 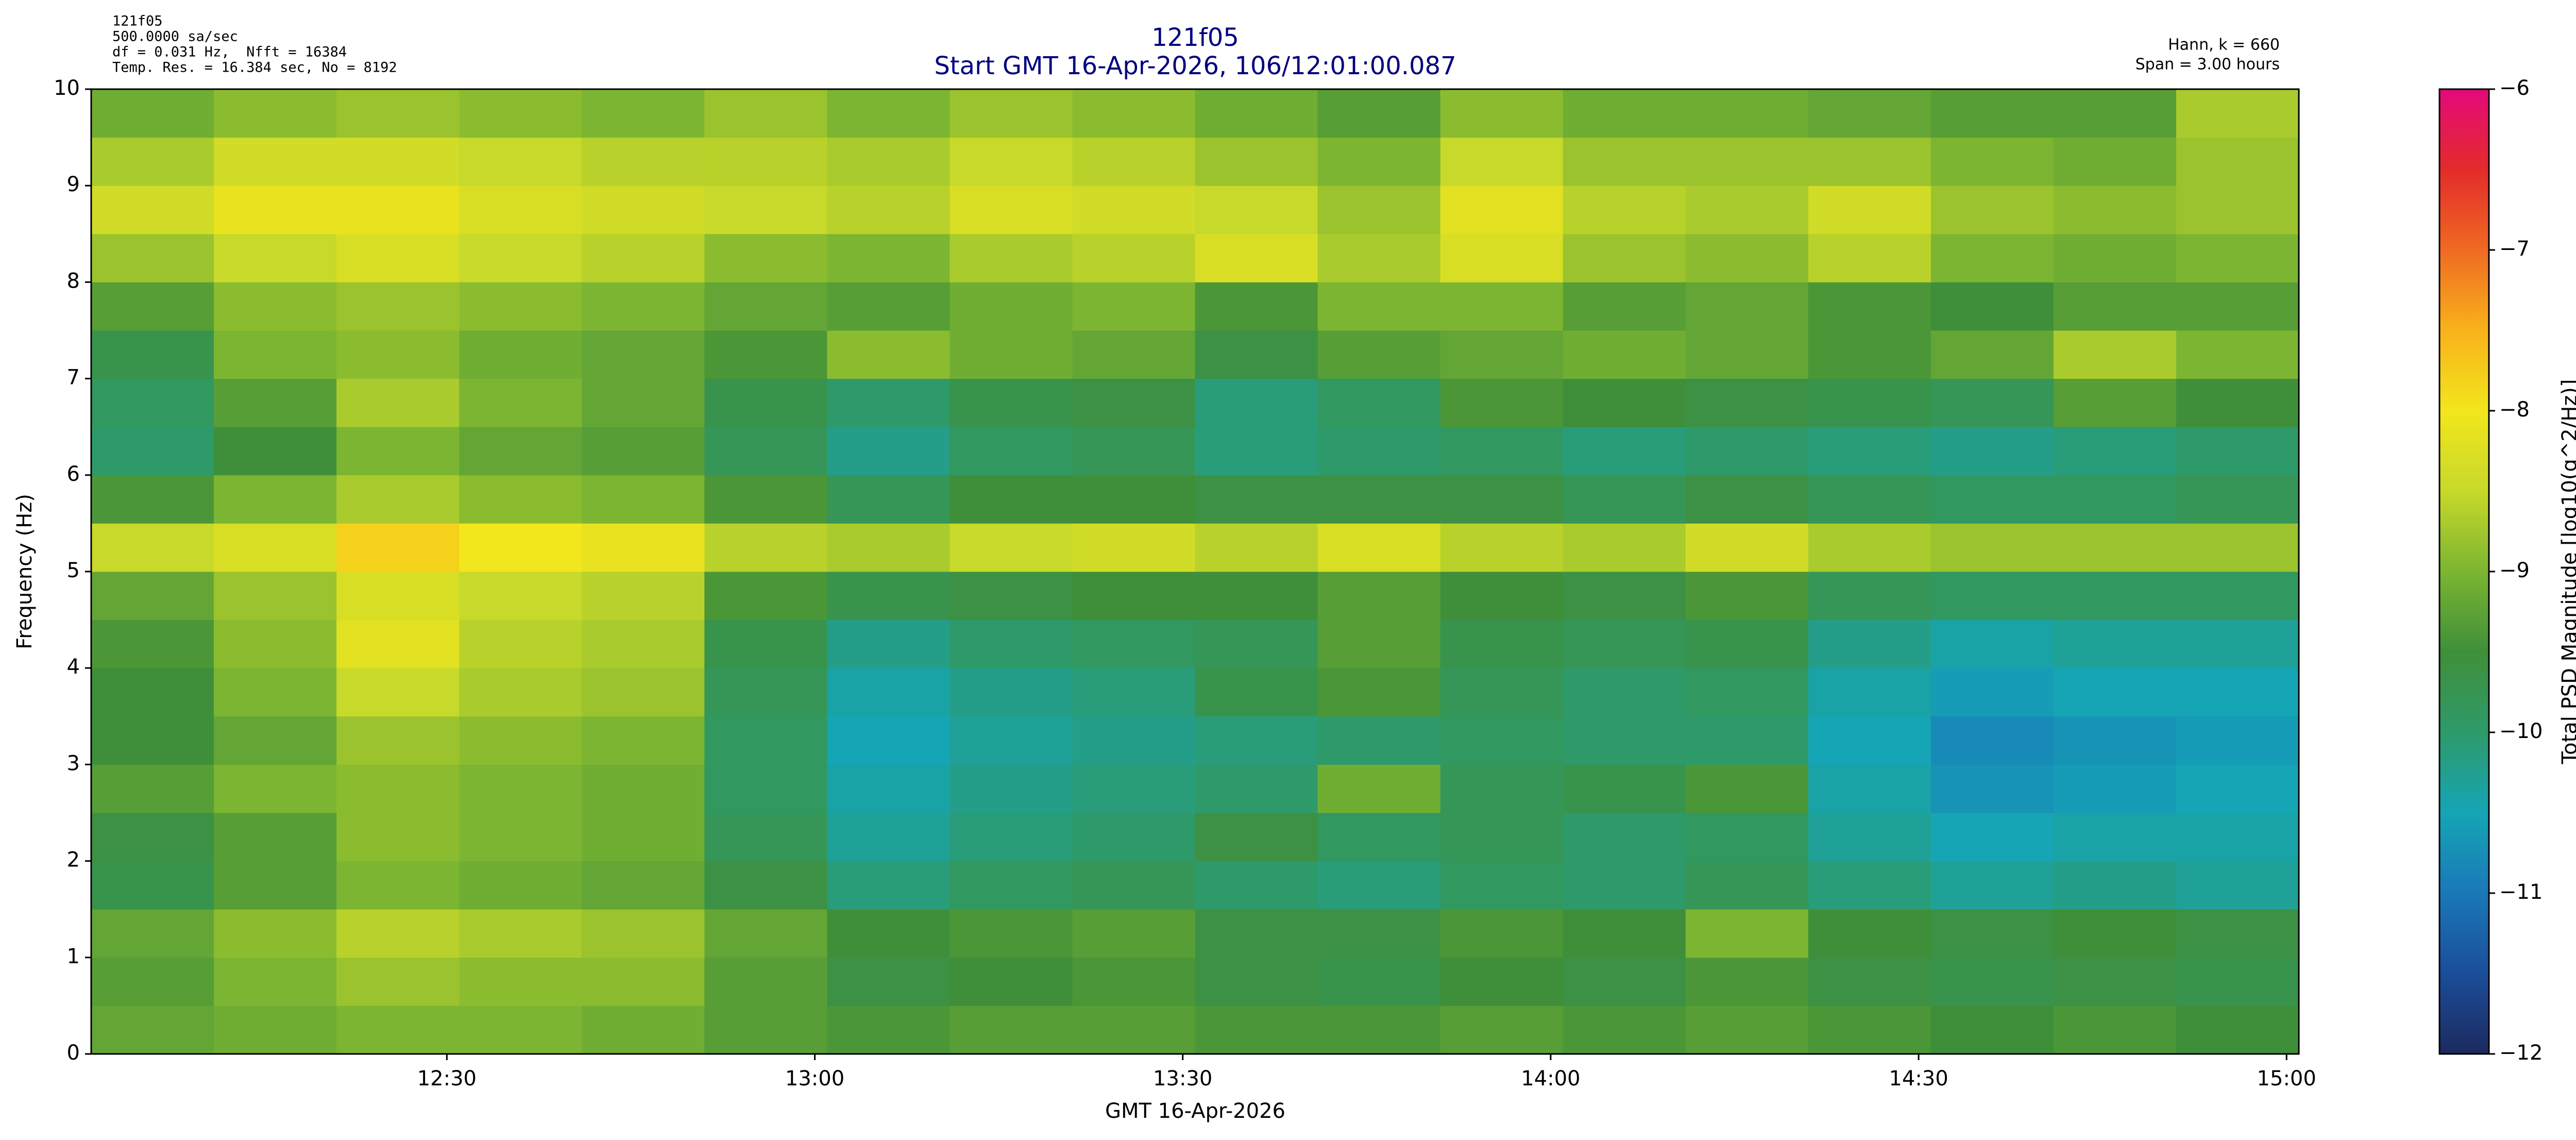 I want to click on colorbar-tick-label: −12, so click(x=2521, y=1053).